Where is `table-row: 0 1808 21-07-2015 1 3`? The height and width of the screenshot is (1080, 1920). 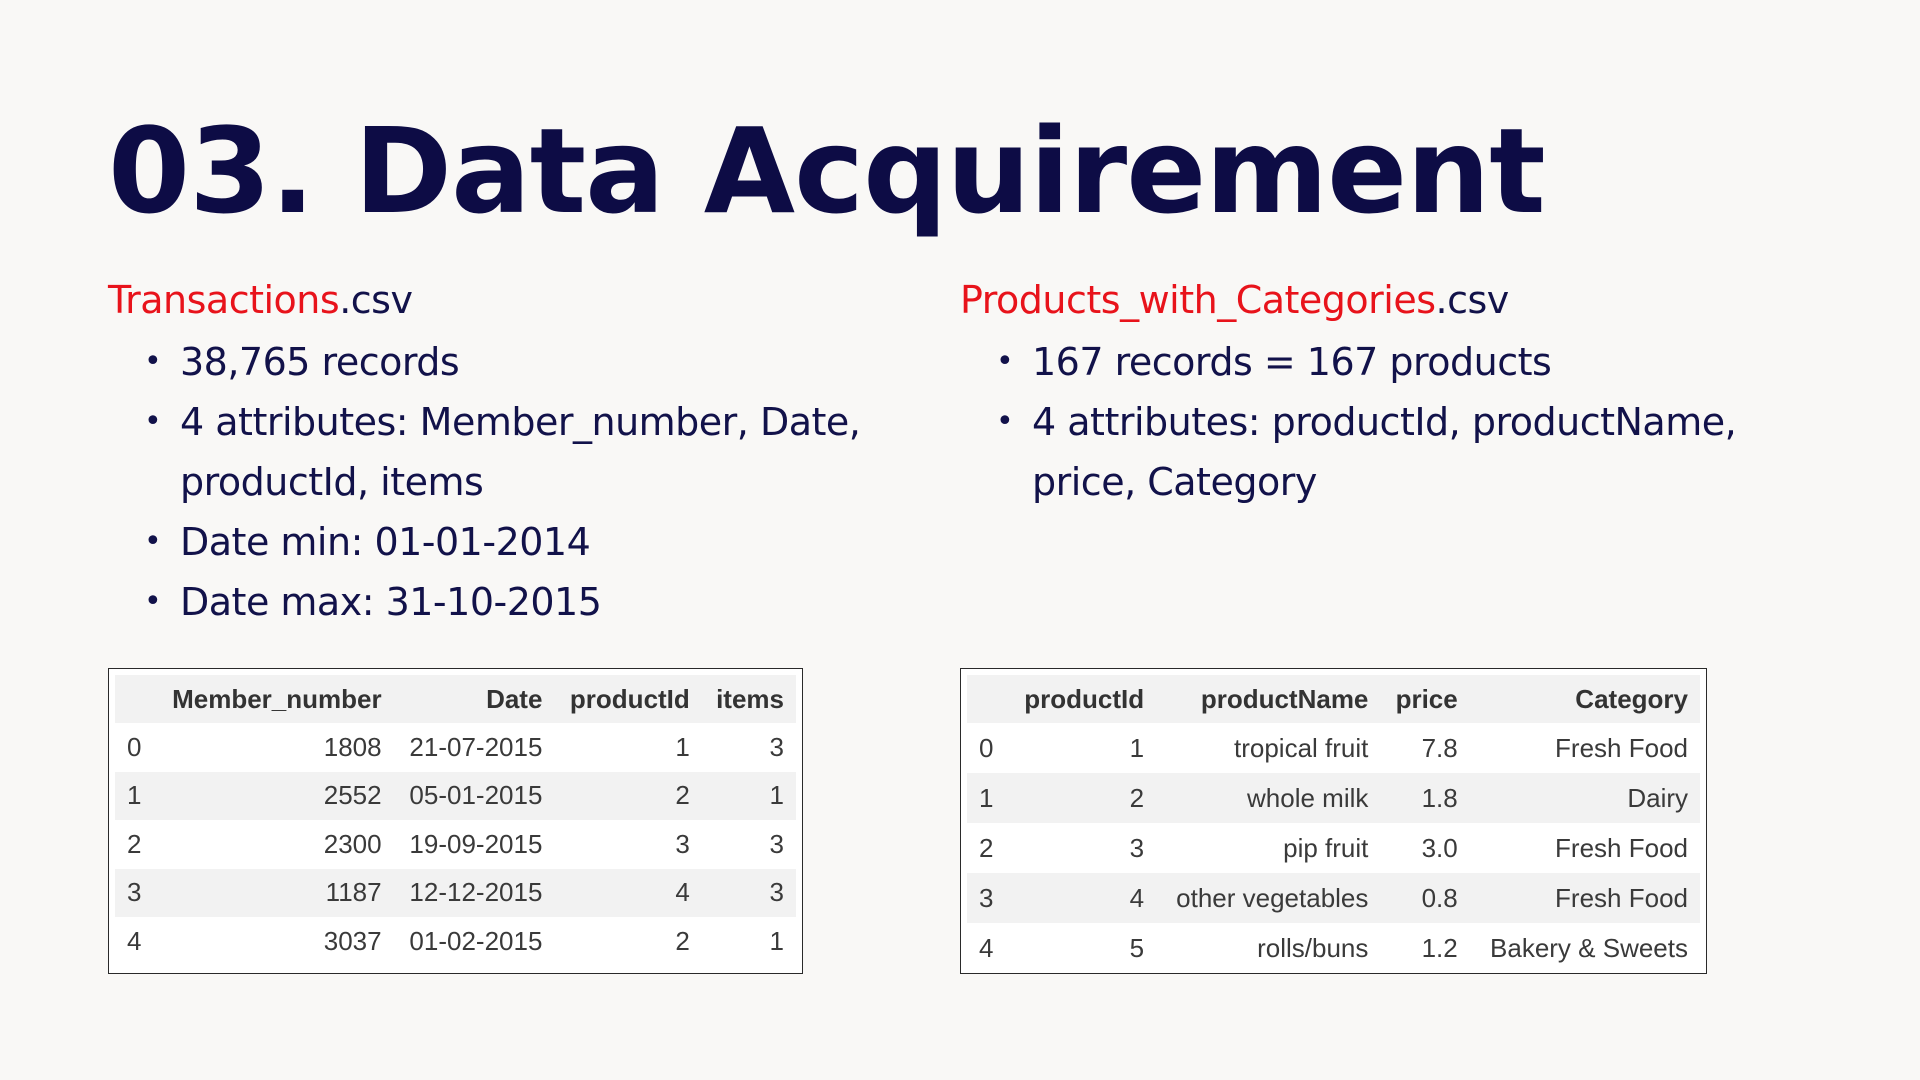
table-row: 0 1808 21-07-2015 1 3 is located at coordinates (455, 747).